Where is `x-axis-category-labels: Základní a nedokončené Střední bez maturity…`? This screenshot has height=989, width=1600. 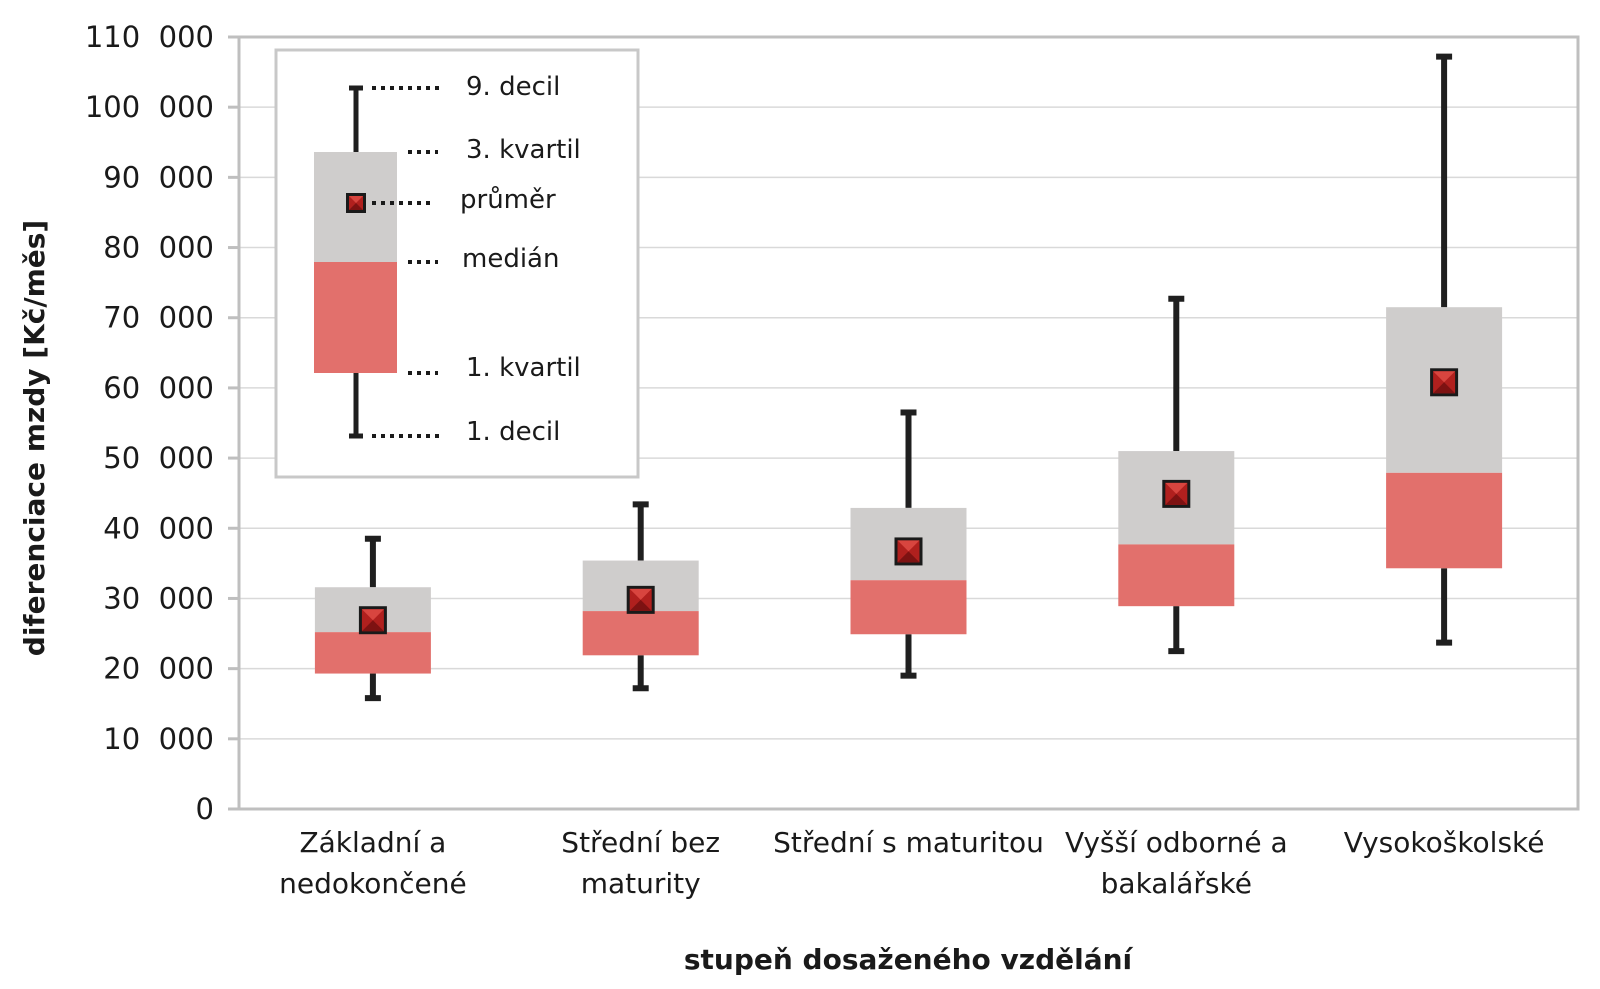 x-axis-category-labels: Základní a nedokončené Střední bez maturity… is located at coordinates (911, 863).